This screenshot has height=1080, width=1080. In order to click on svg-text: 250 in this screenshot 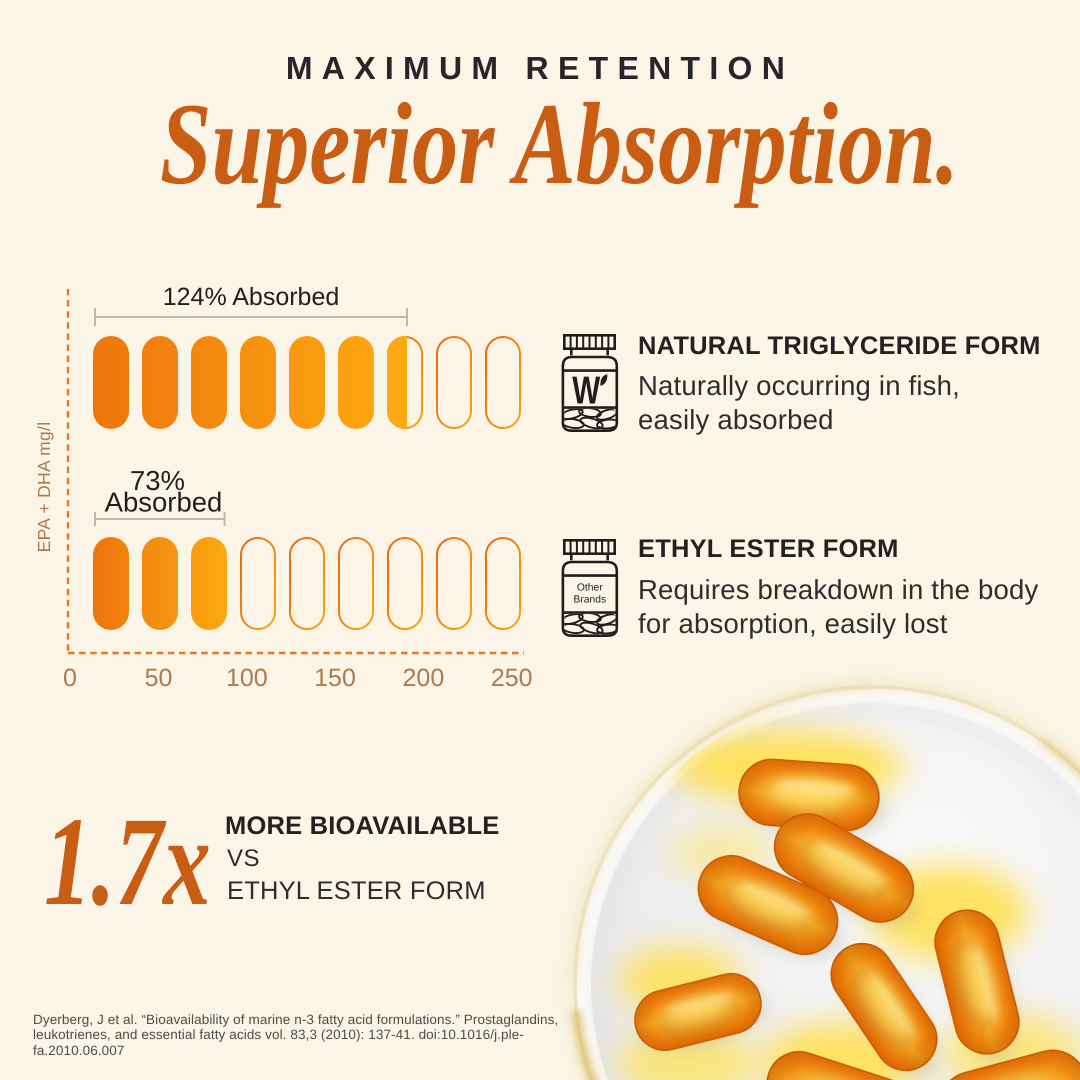, I will do `click(512, 678)`.